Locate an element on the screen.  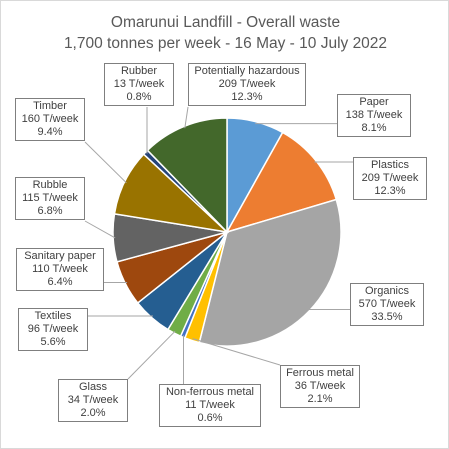
data-label-percent: 8.1% is located at coordinates (374, 128).